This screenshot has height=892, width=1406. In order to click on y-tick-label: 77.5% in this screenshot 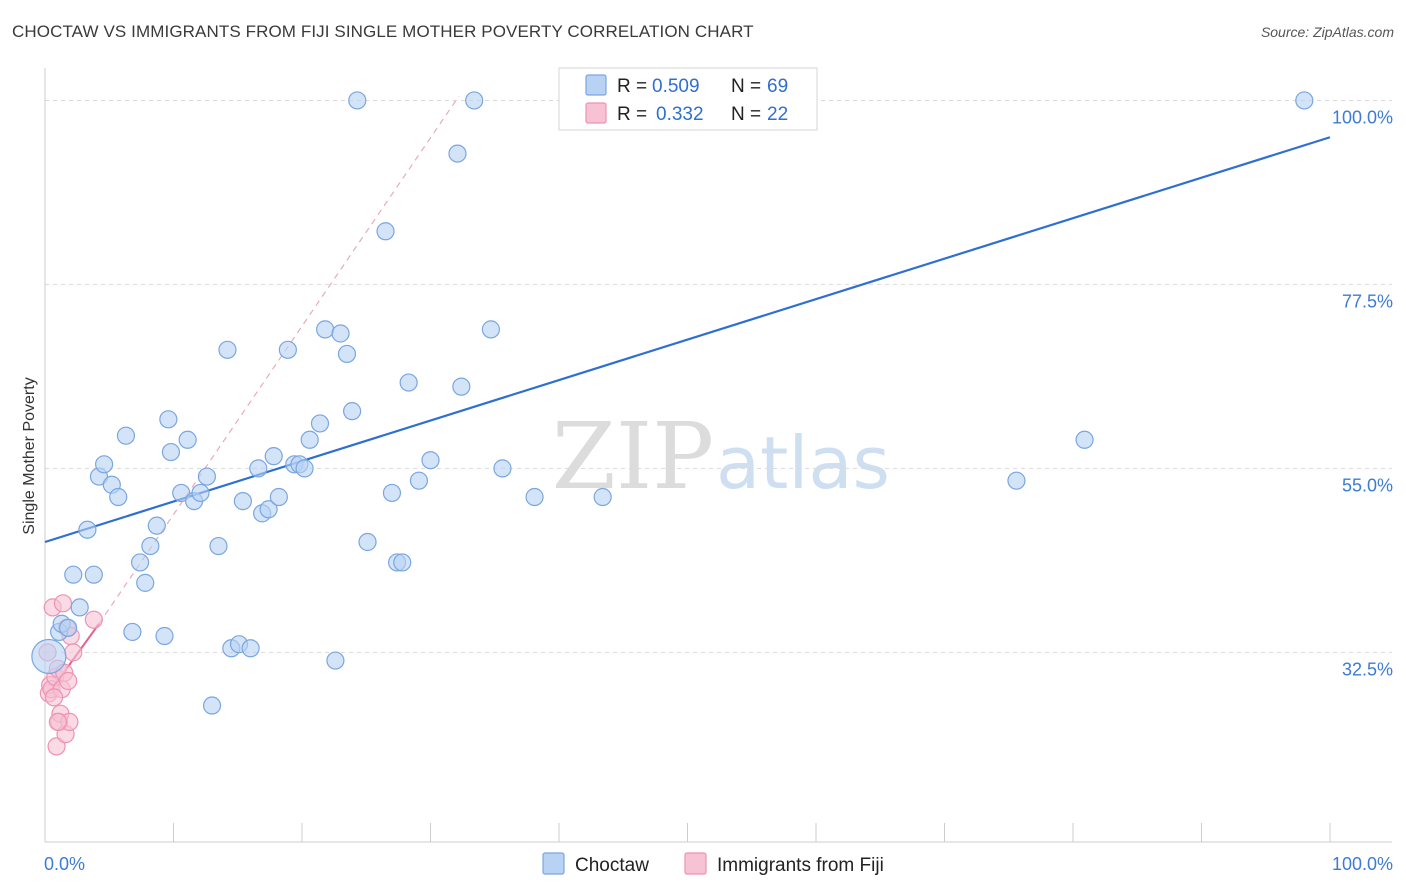, I will do `click(1367, 301)`.